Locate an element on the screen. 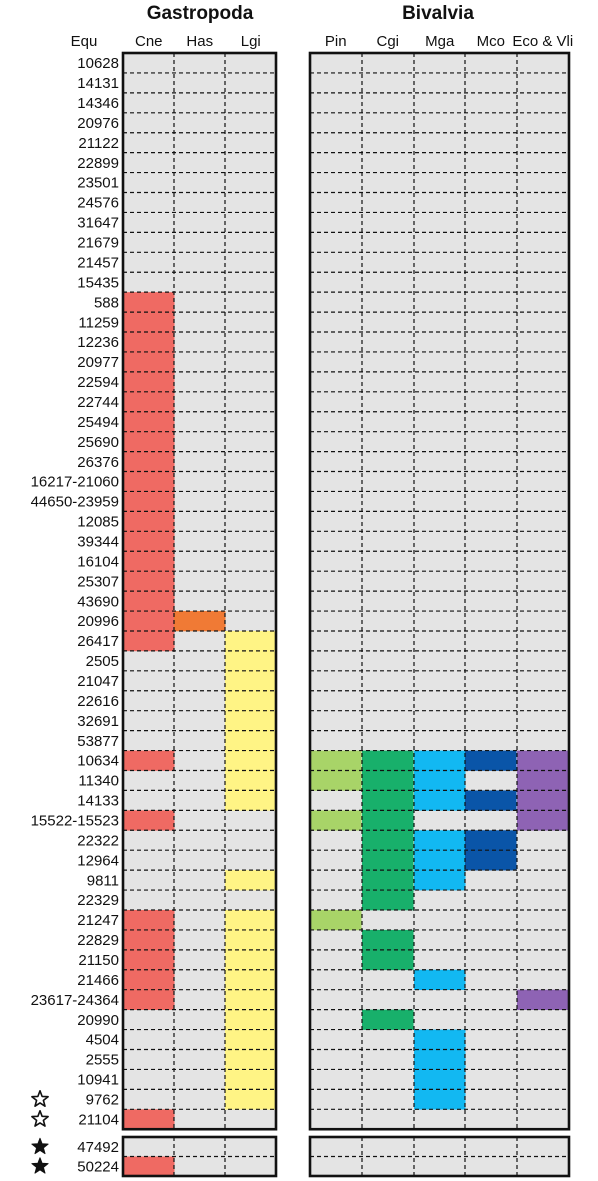  row-label: 23501 is located at coordinates (98, 183).